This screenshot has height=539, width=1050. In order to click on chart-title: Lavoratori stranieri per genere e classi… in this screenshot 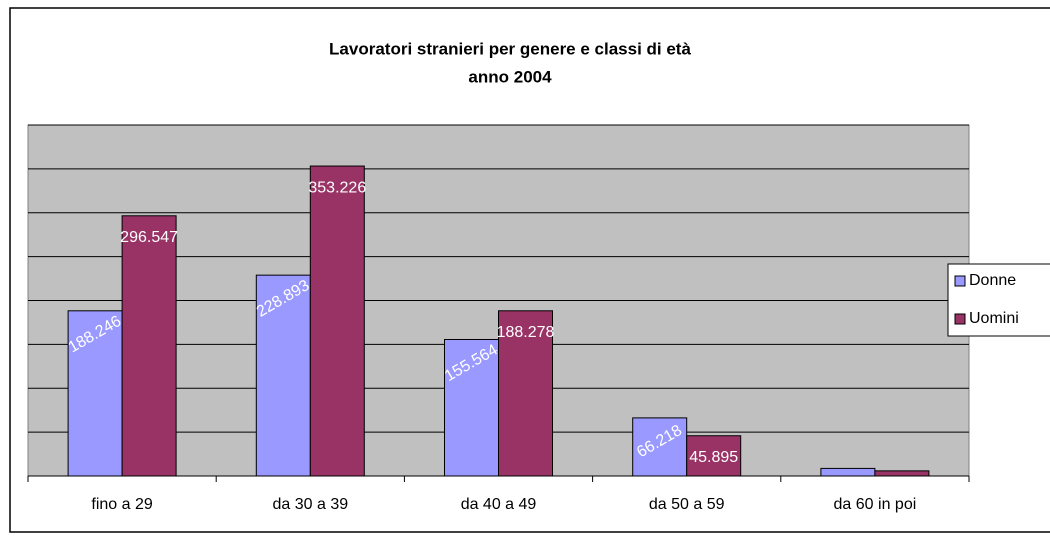, I will do `click(510, 48)`.